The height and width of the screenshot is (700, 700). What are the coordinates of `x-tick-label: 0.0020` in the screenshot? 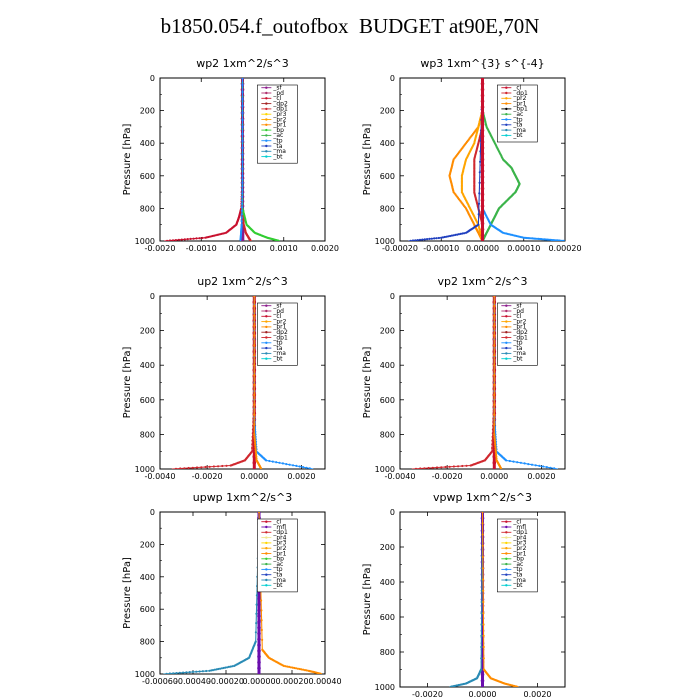 It's located at (301, 476).